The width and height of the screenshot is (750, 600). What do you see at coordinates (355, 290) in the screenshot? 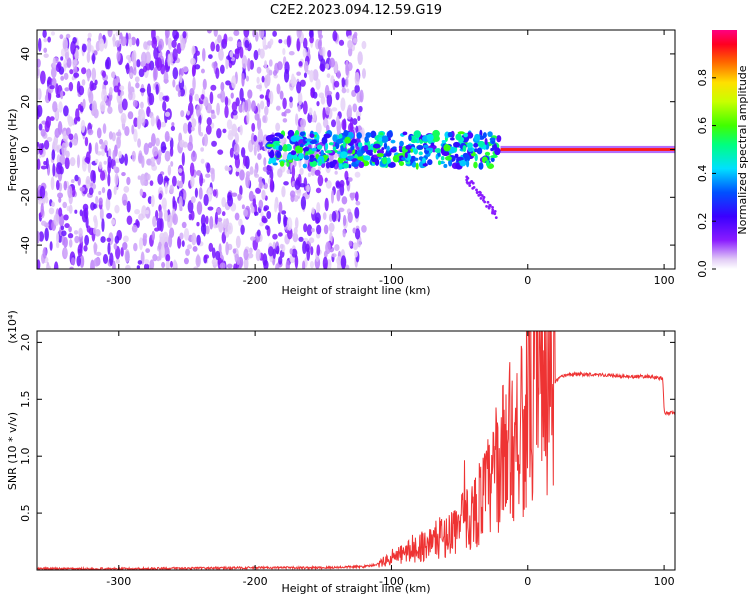
I see `spectrogram-x-label: Height of straight line (km)` at bounding box center [355, 290].